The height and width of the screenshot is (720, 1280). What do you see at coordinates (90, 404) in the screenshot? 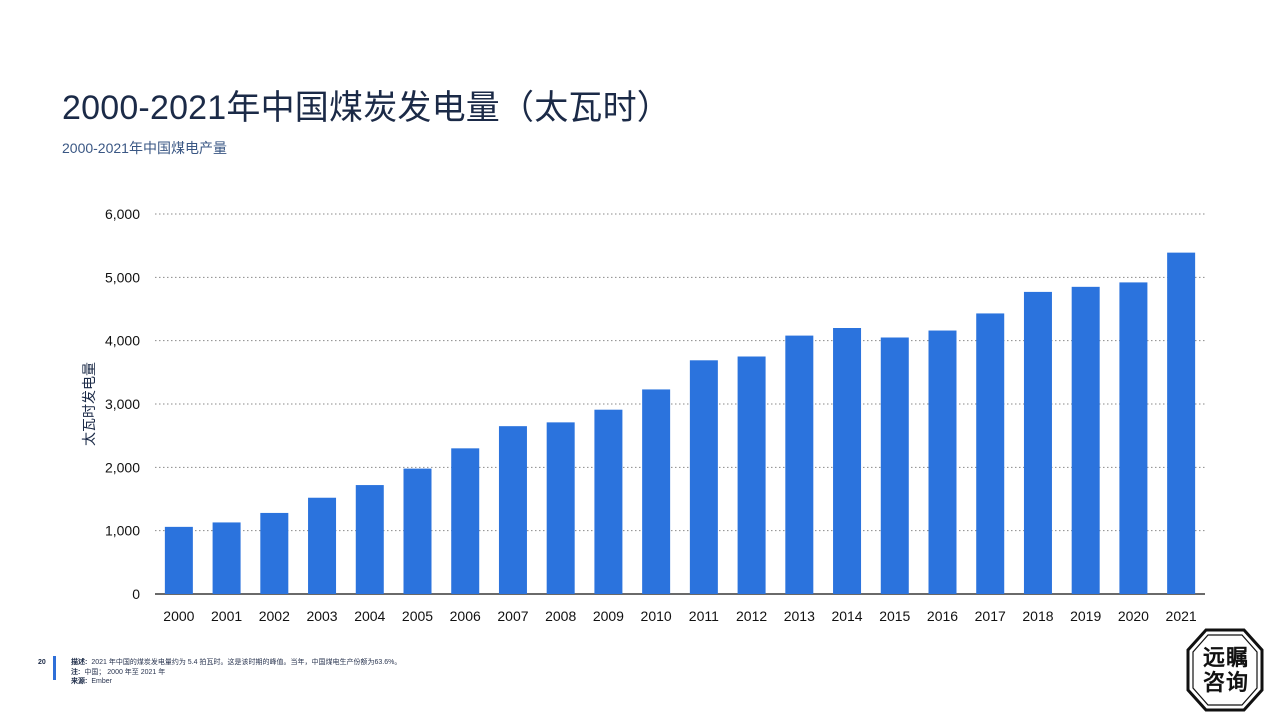
I see `y-axis-label: 太瓦时发电量` at bounding box center [90, 404].